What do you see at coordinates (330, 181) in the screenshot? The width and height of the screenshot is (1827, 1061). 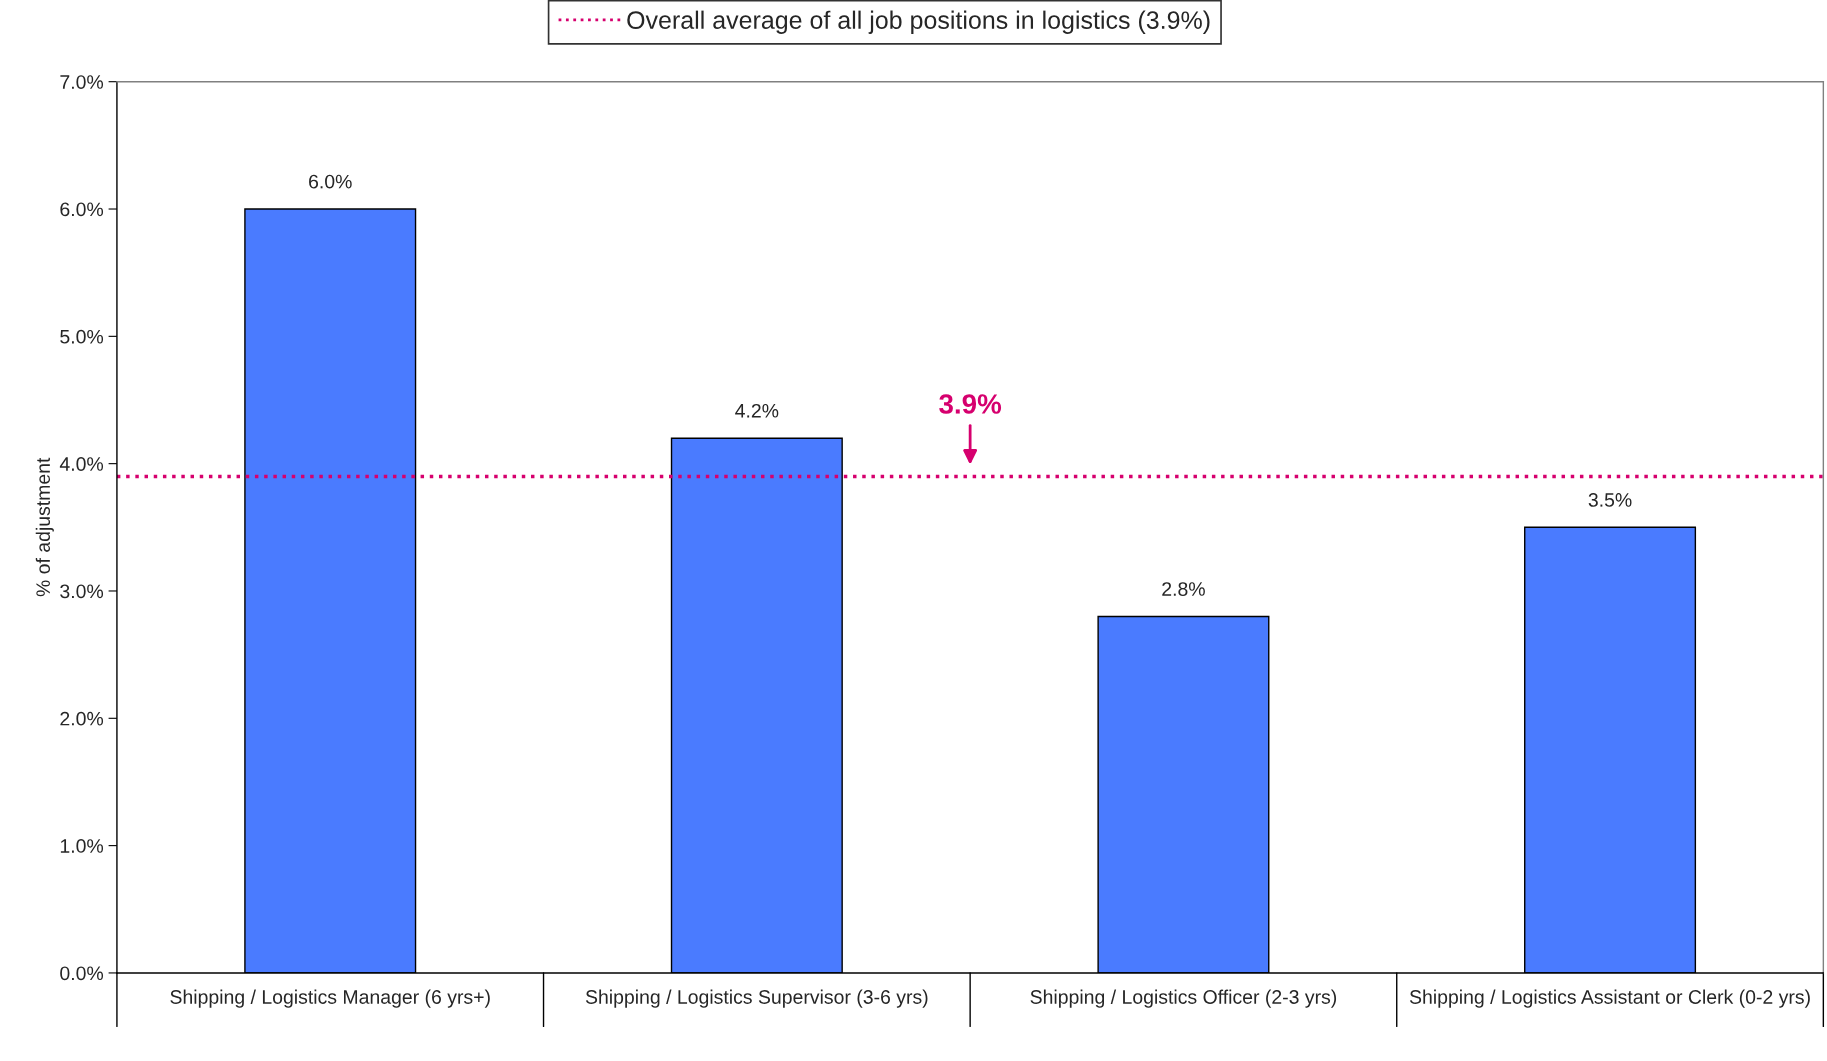 I see `data-label: 6.0%` at bounding box center [330, 181].